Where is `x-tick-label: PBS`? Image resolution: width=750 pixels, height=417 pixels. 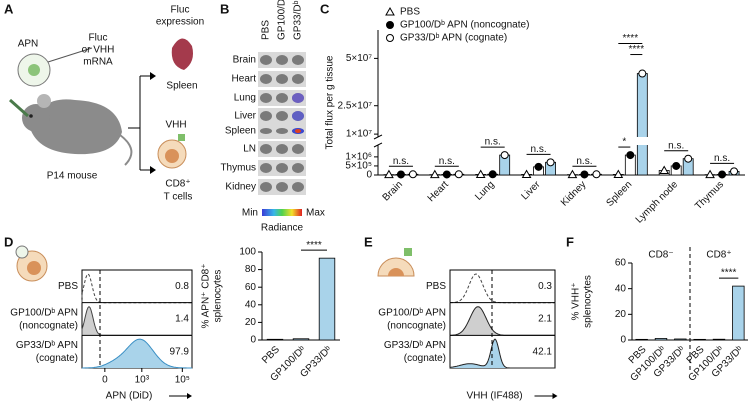 x-tick-label: PBS is located at coordinates (271, 355).